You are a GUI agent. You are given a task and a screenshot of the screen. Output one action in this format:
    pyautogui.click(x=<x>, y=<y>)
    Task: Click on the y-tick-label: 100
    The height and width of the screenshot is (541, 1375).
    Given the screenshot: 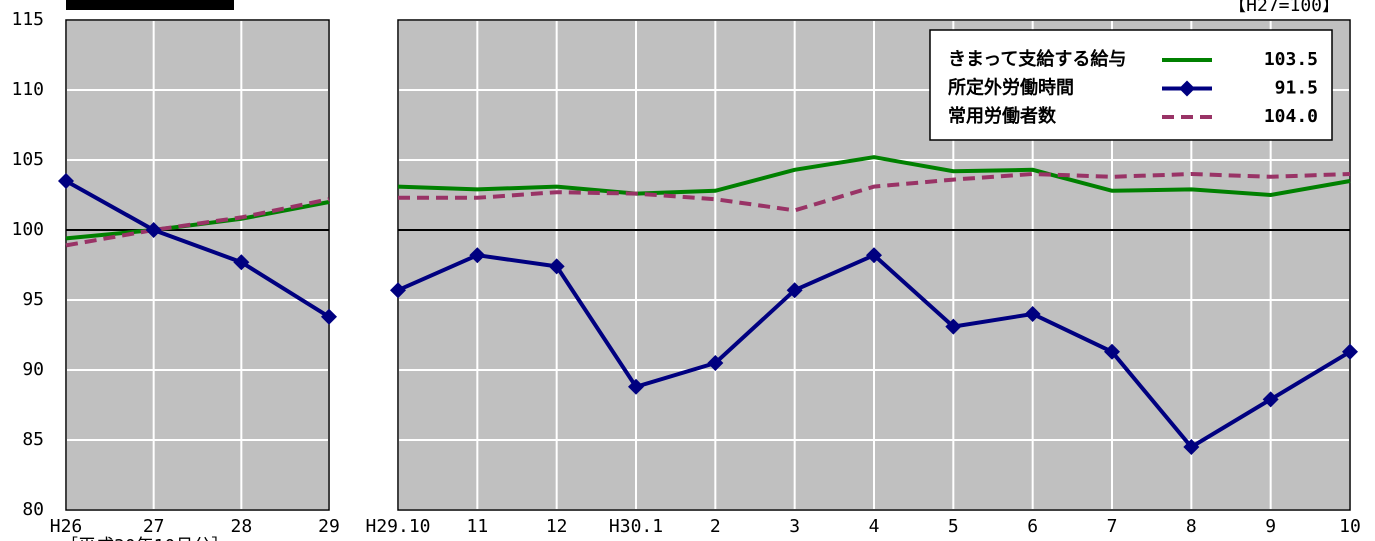 What is the action you would take?
    pyautogui.click(x=27, y=229)
    